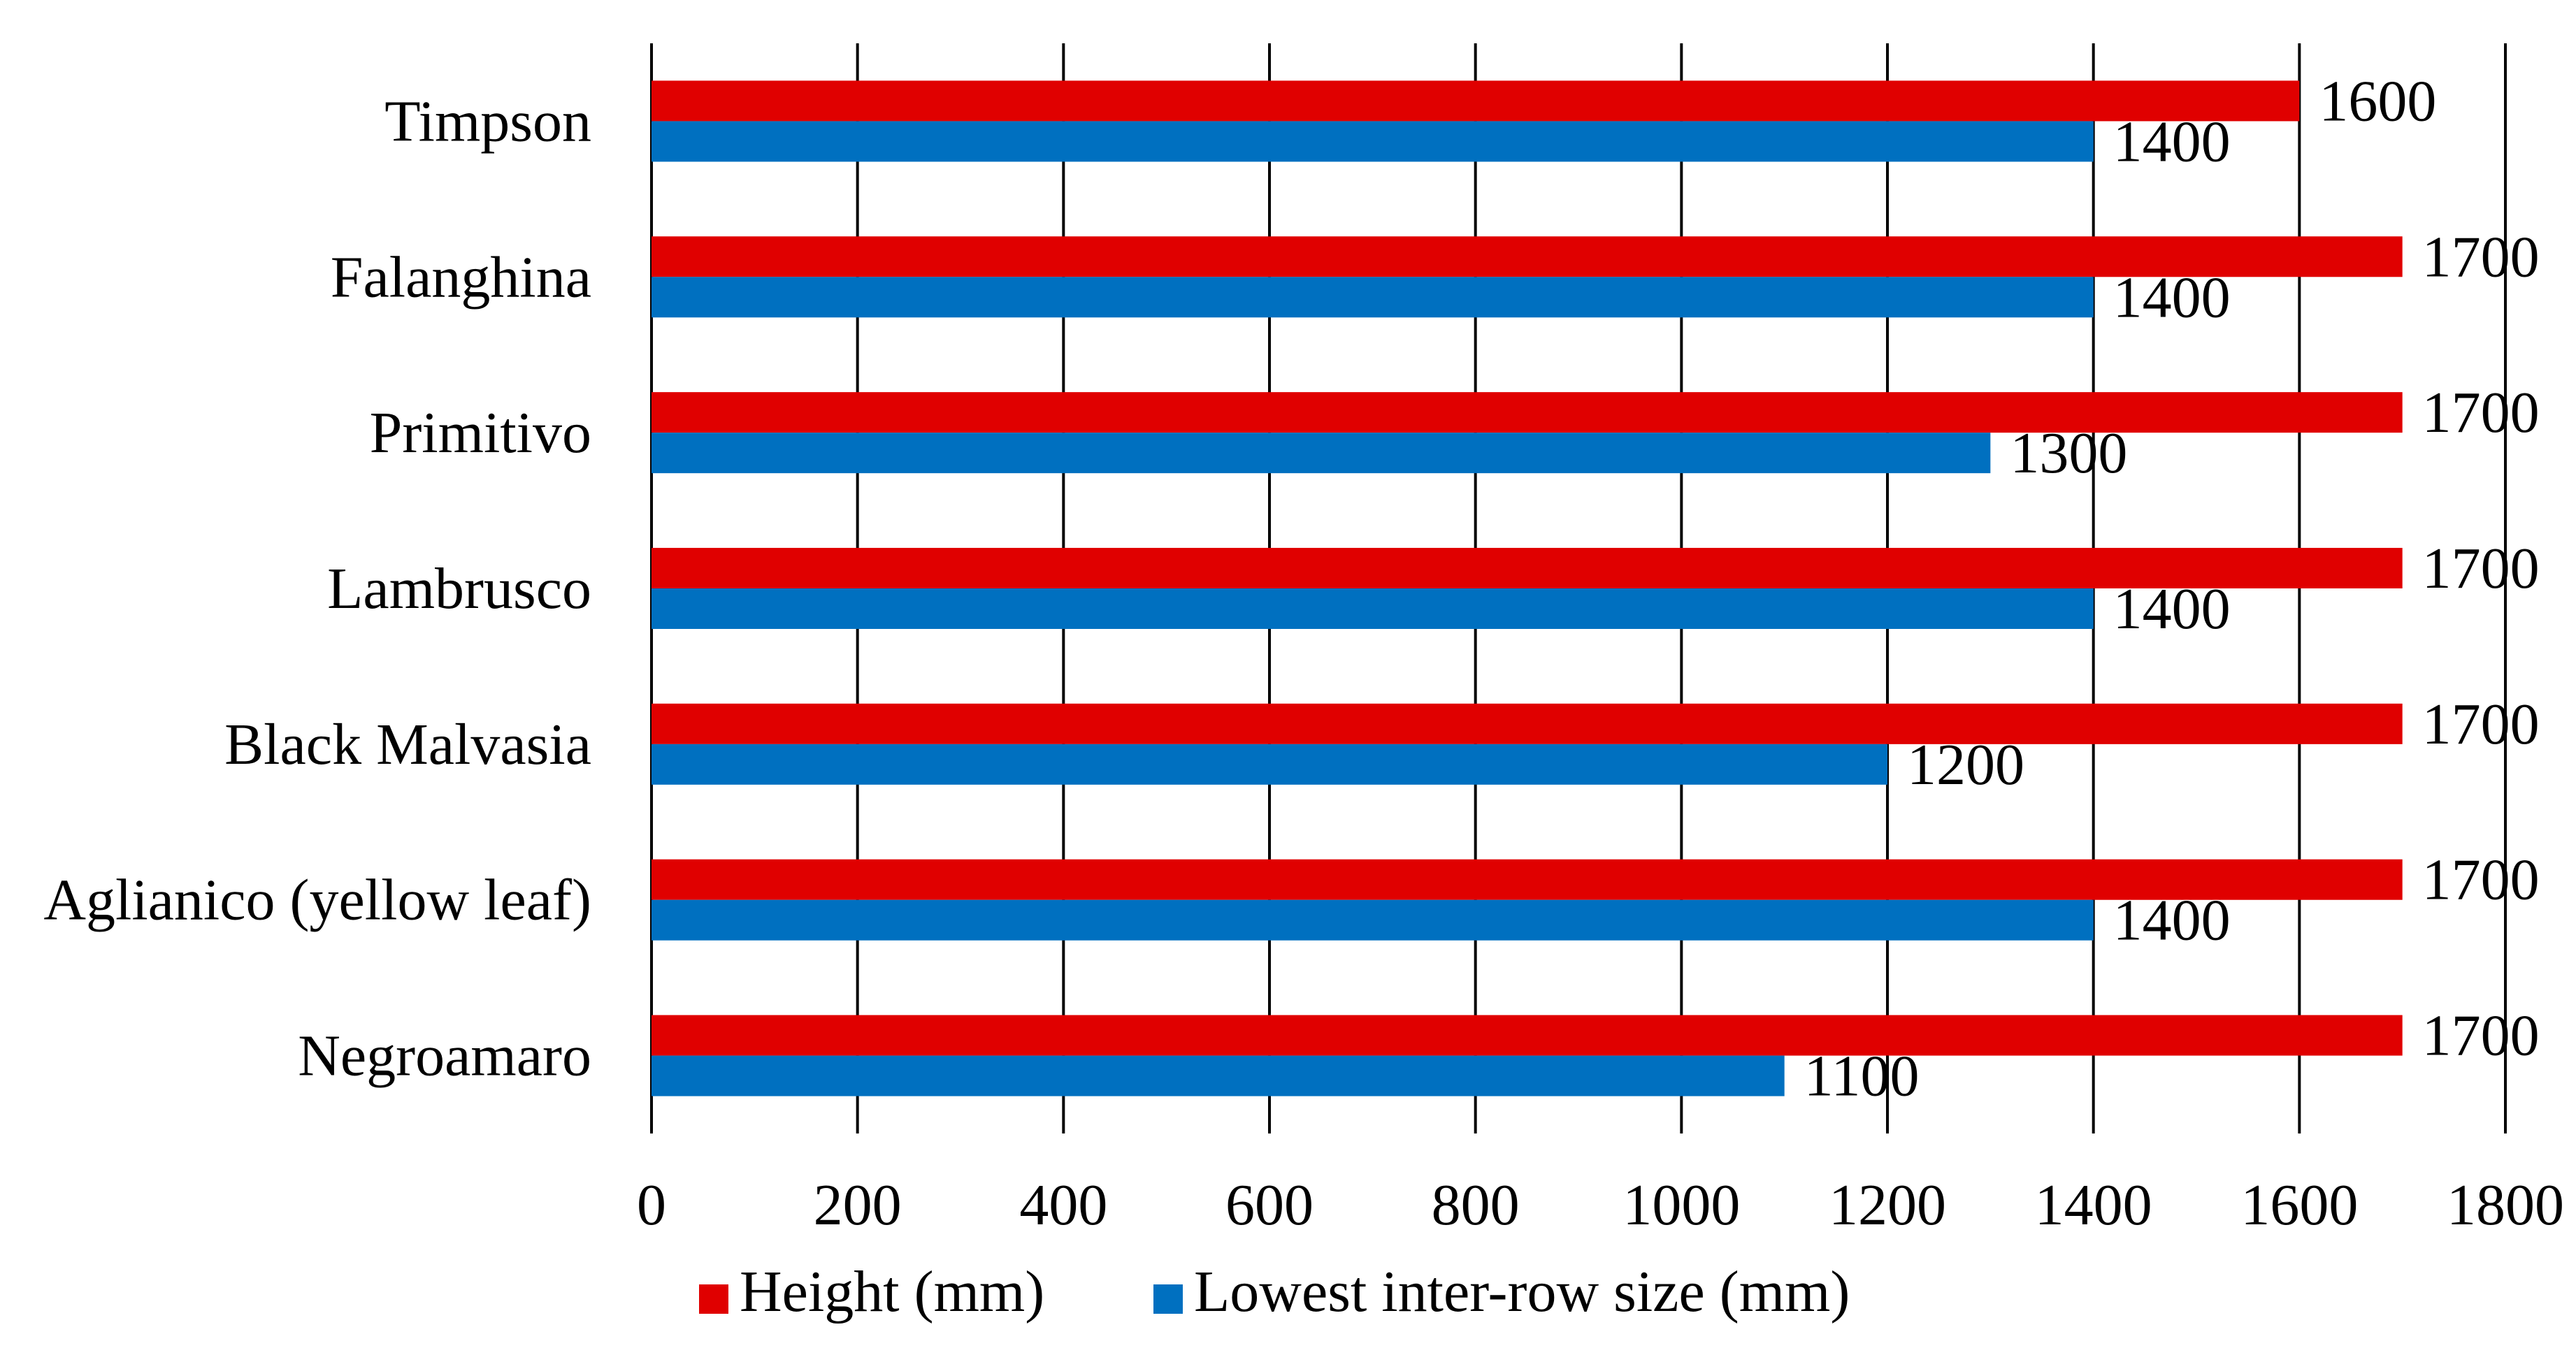 The height and width of the screenshot is (1355, 2576). What do you see at coordinates (459, 588) in the screenshot?
I see `category-label: Lambrusco` at bounding box center [459, 588].